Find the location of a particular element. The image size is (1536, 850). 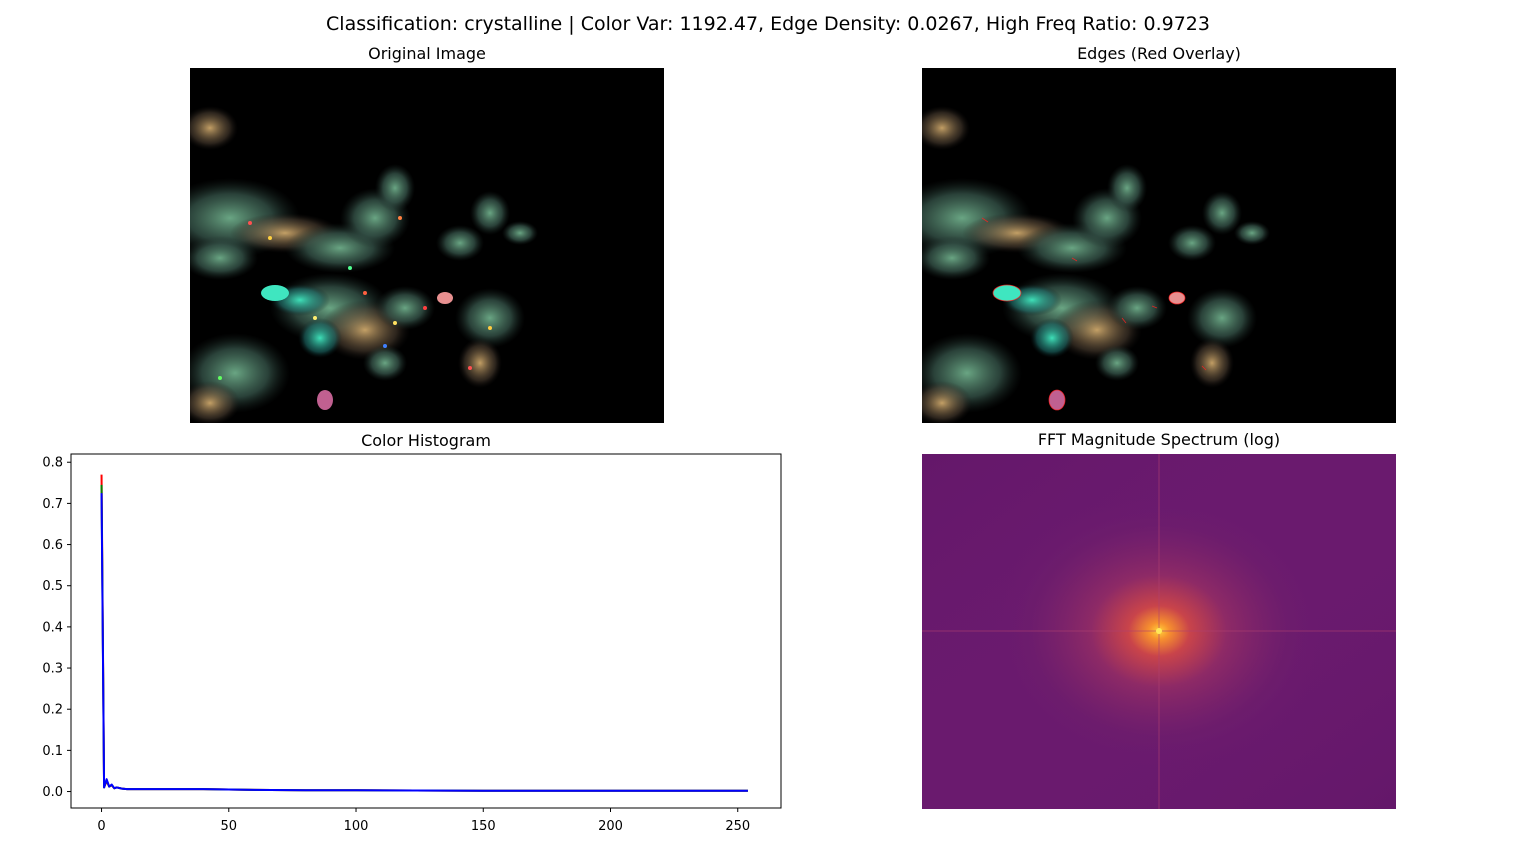

x-tick-label: 250 is located at coordinates (737, 826).